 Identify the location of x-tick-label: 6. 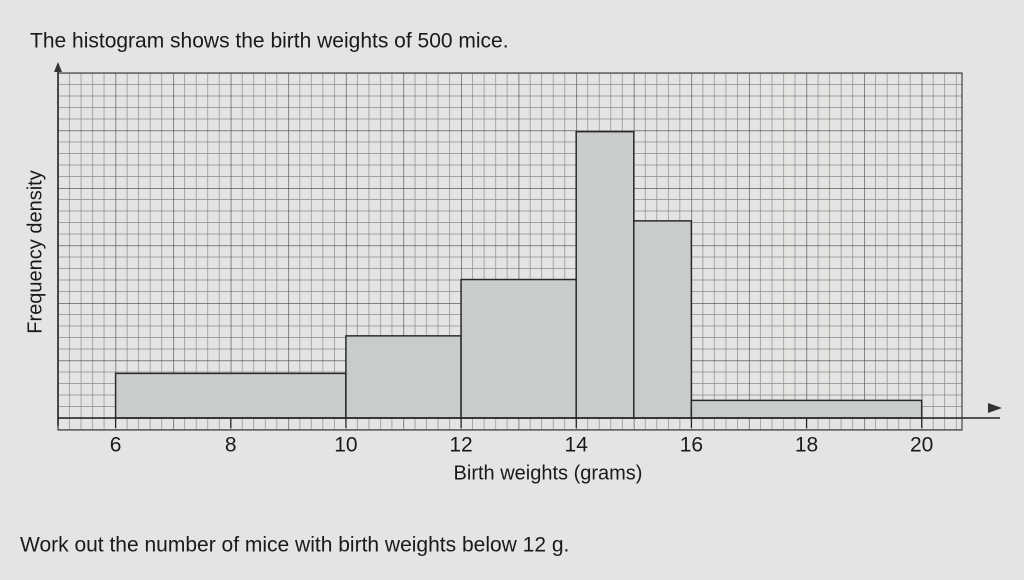
(116, 445).